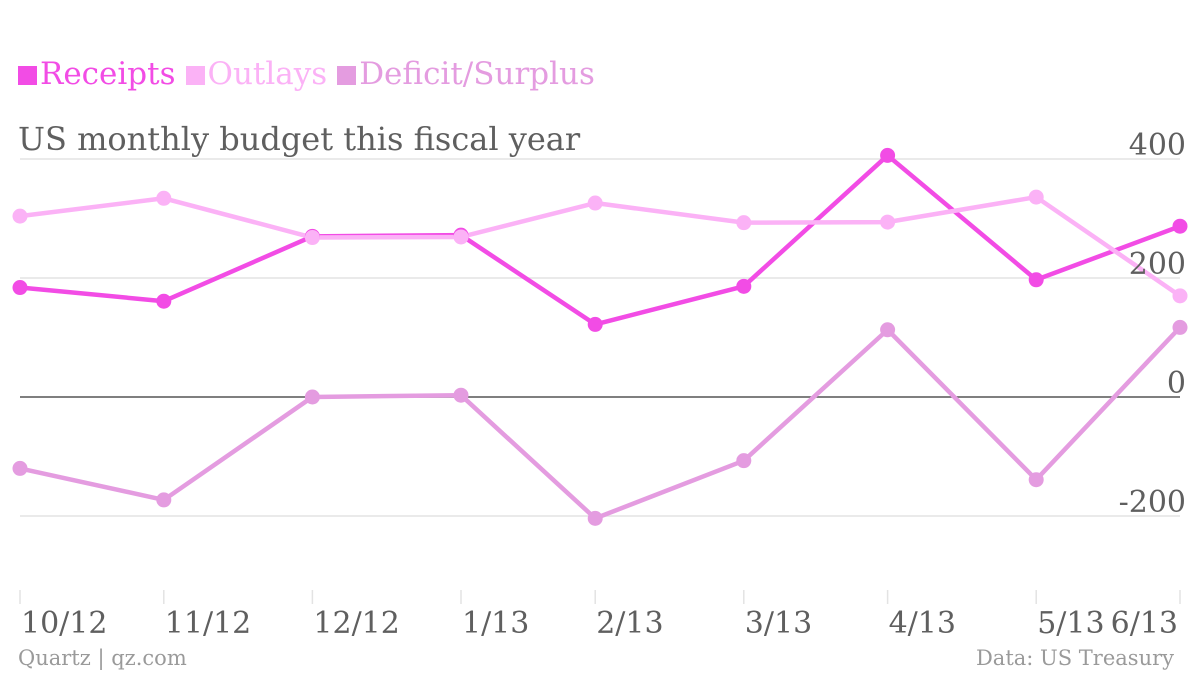 The image size is (1200, 676). Describe the element at coordinates (629, 623) in the screenshot. I see `x-tick-label-4: 2/13` at that location.